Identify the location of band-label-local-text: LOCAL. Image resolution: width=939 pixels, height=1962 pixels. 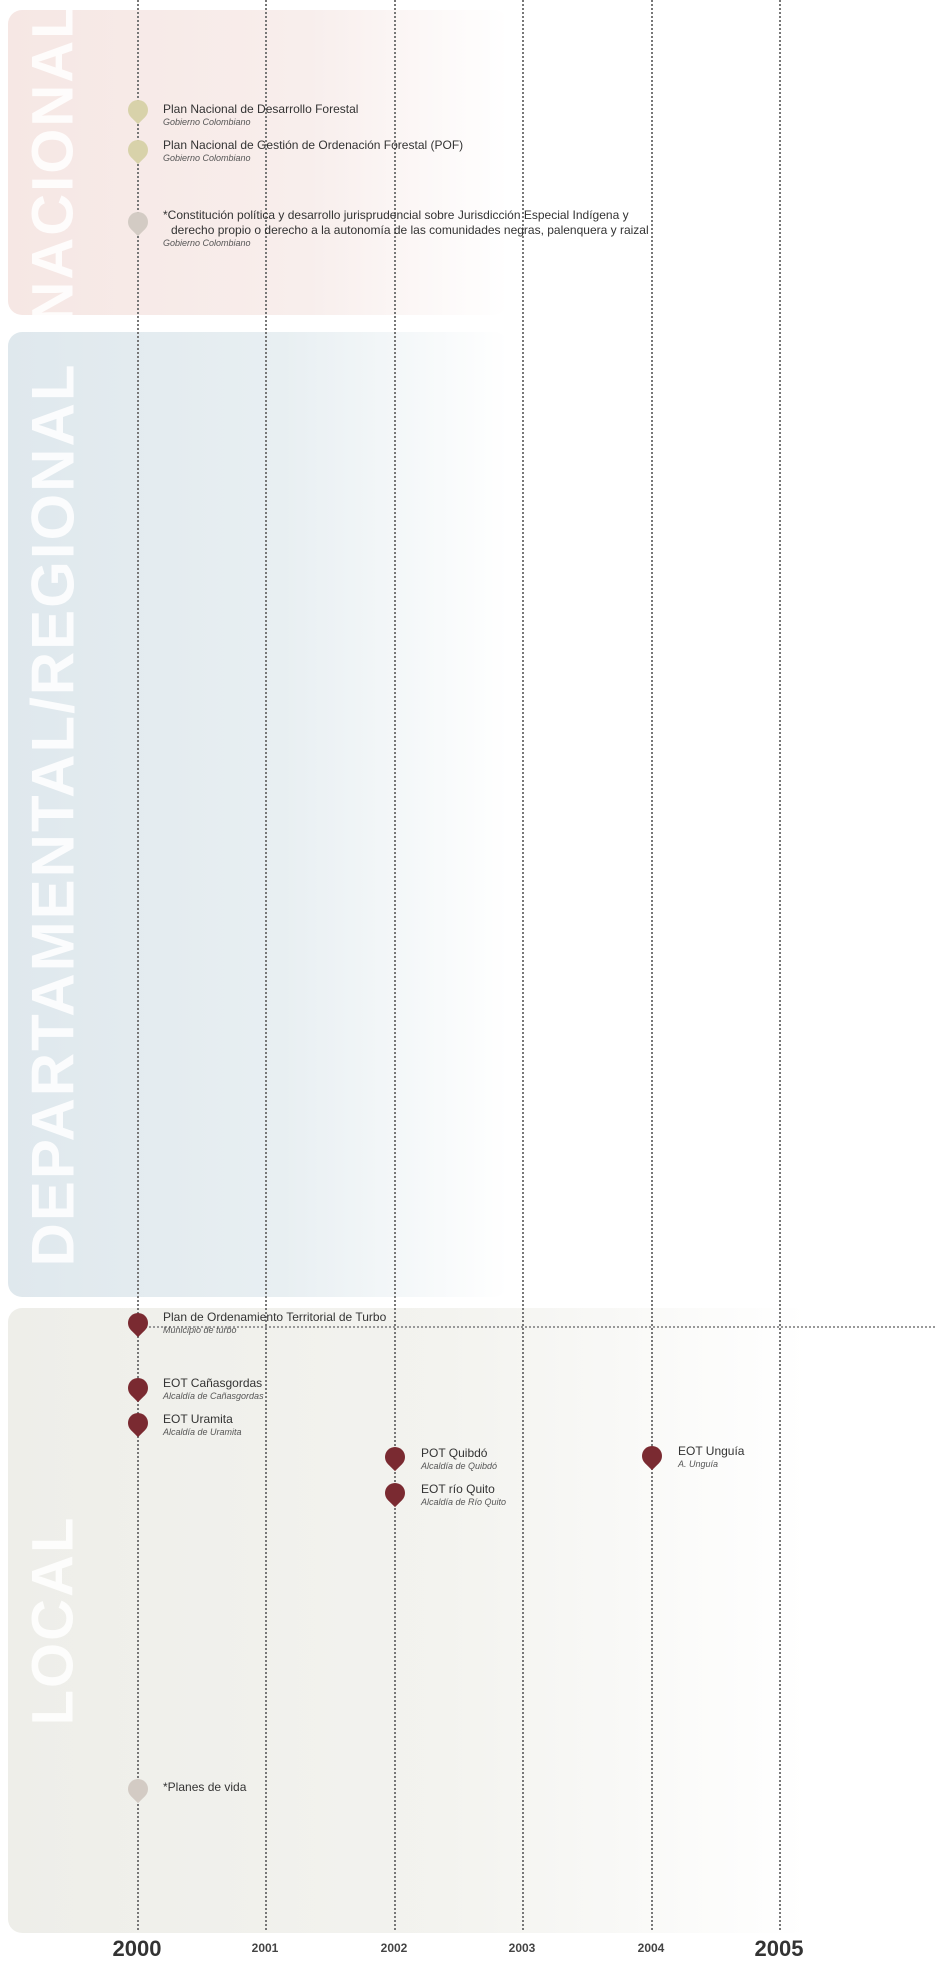
(53, 1620).